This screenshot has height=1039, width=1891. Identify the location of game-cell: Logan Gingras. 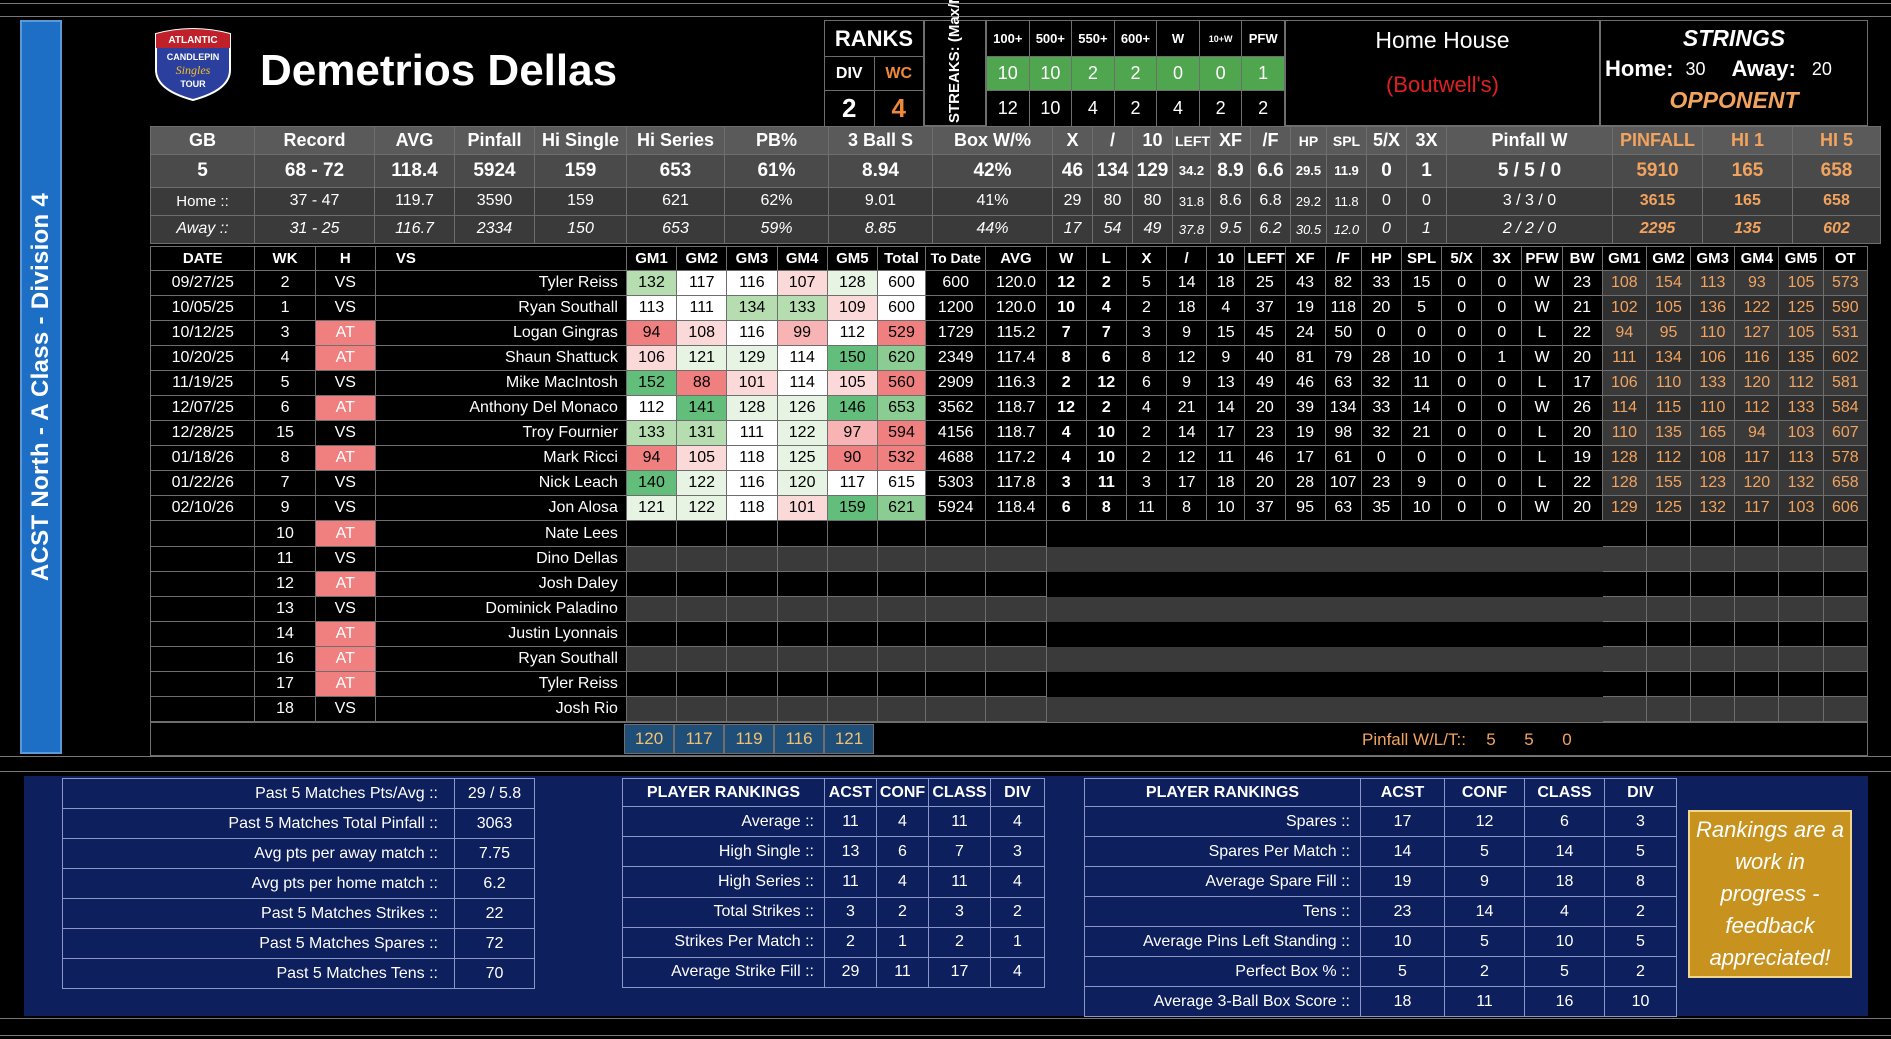
(500, 333).